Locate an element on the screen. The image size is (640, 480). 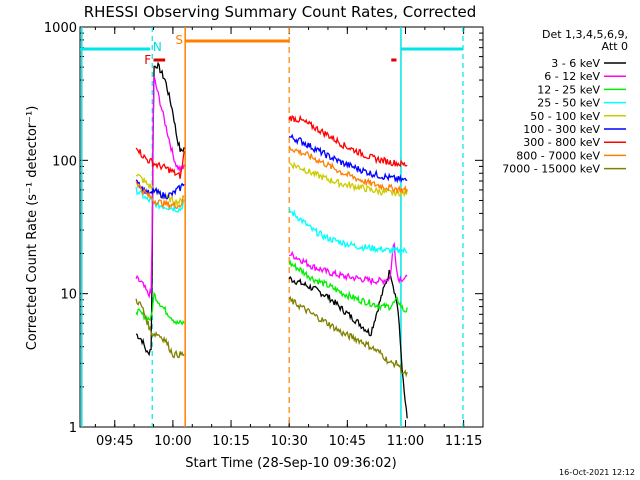
flag-label: S is located at coordinates (179, 40).